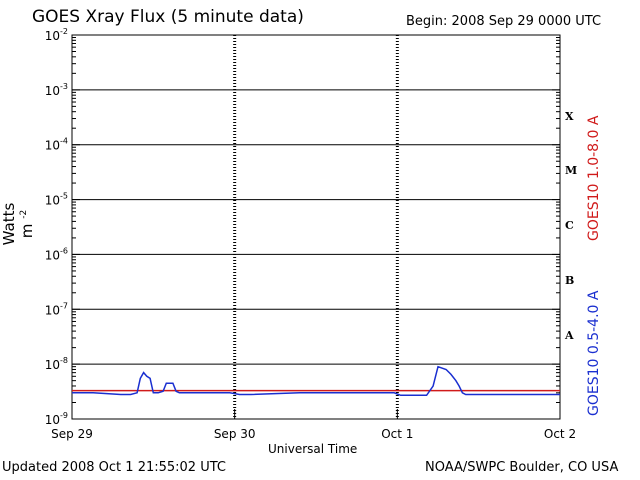 The height and width of the screenshot is (480, 640). Describe the element at coordinates (571, 170) in the screenshot. I see `flare-class-m: M` at that location.